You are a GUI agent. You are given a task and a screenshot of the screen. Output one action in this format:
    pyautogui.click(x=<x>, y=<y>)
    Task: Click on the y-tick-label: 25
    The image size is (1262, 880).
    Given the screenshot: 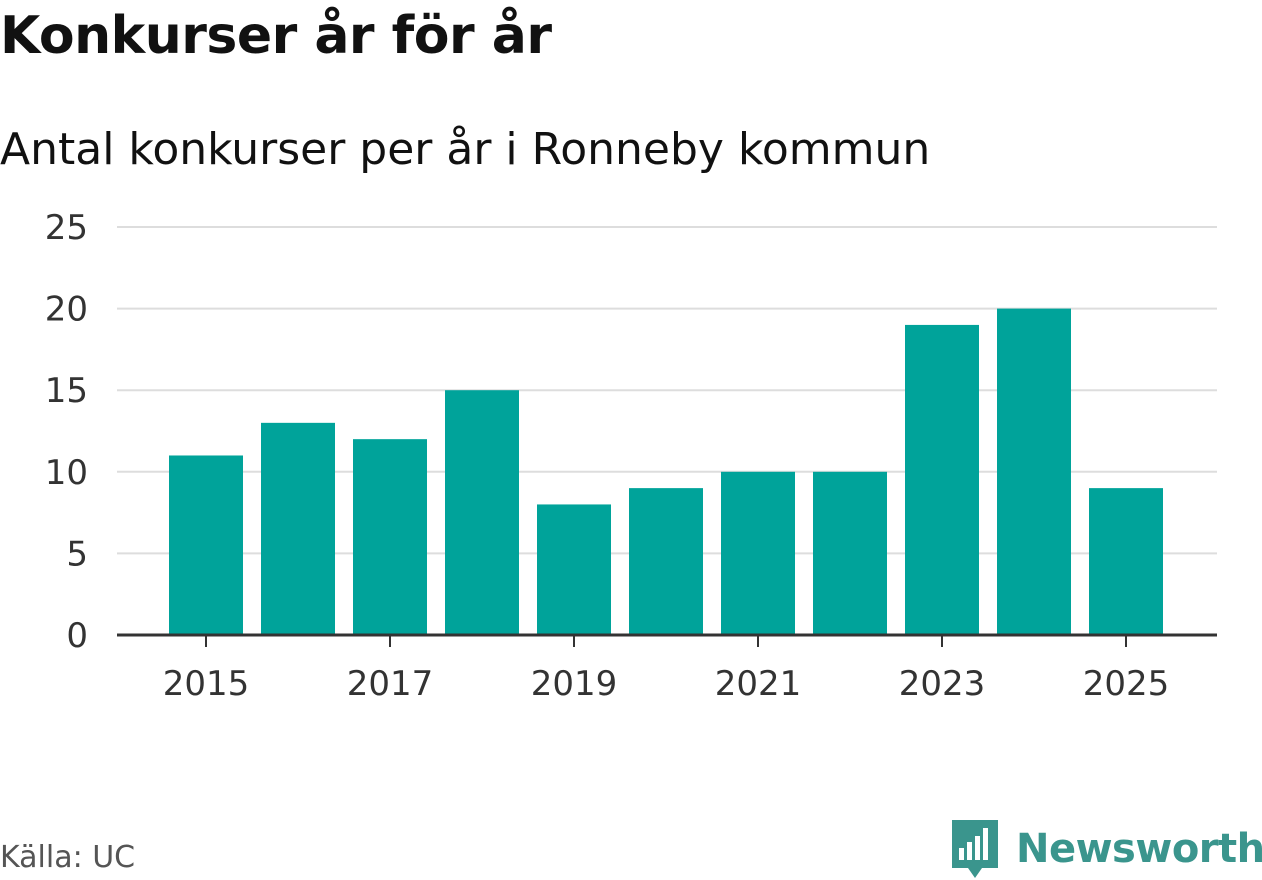 What is the action you would take?
    pyautogui.click(x=66, y=228)
    